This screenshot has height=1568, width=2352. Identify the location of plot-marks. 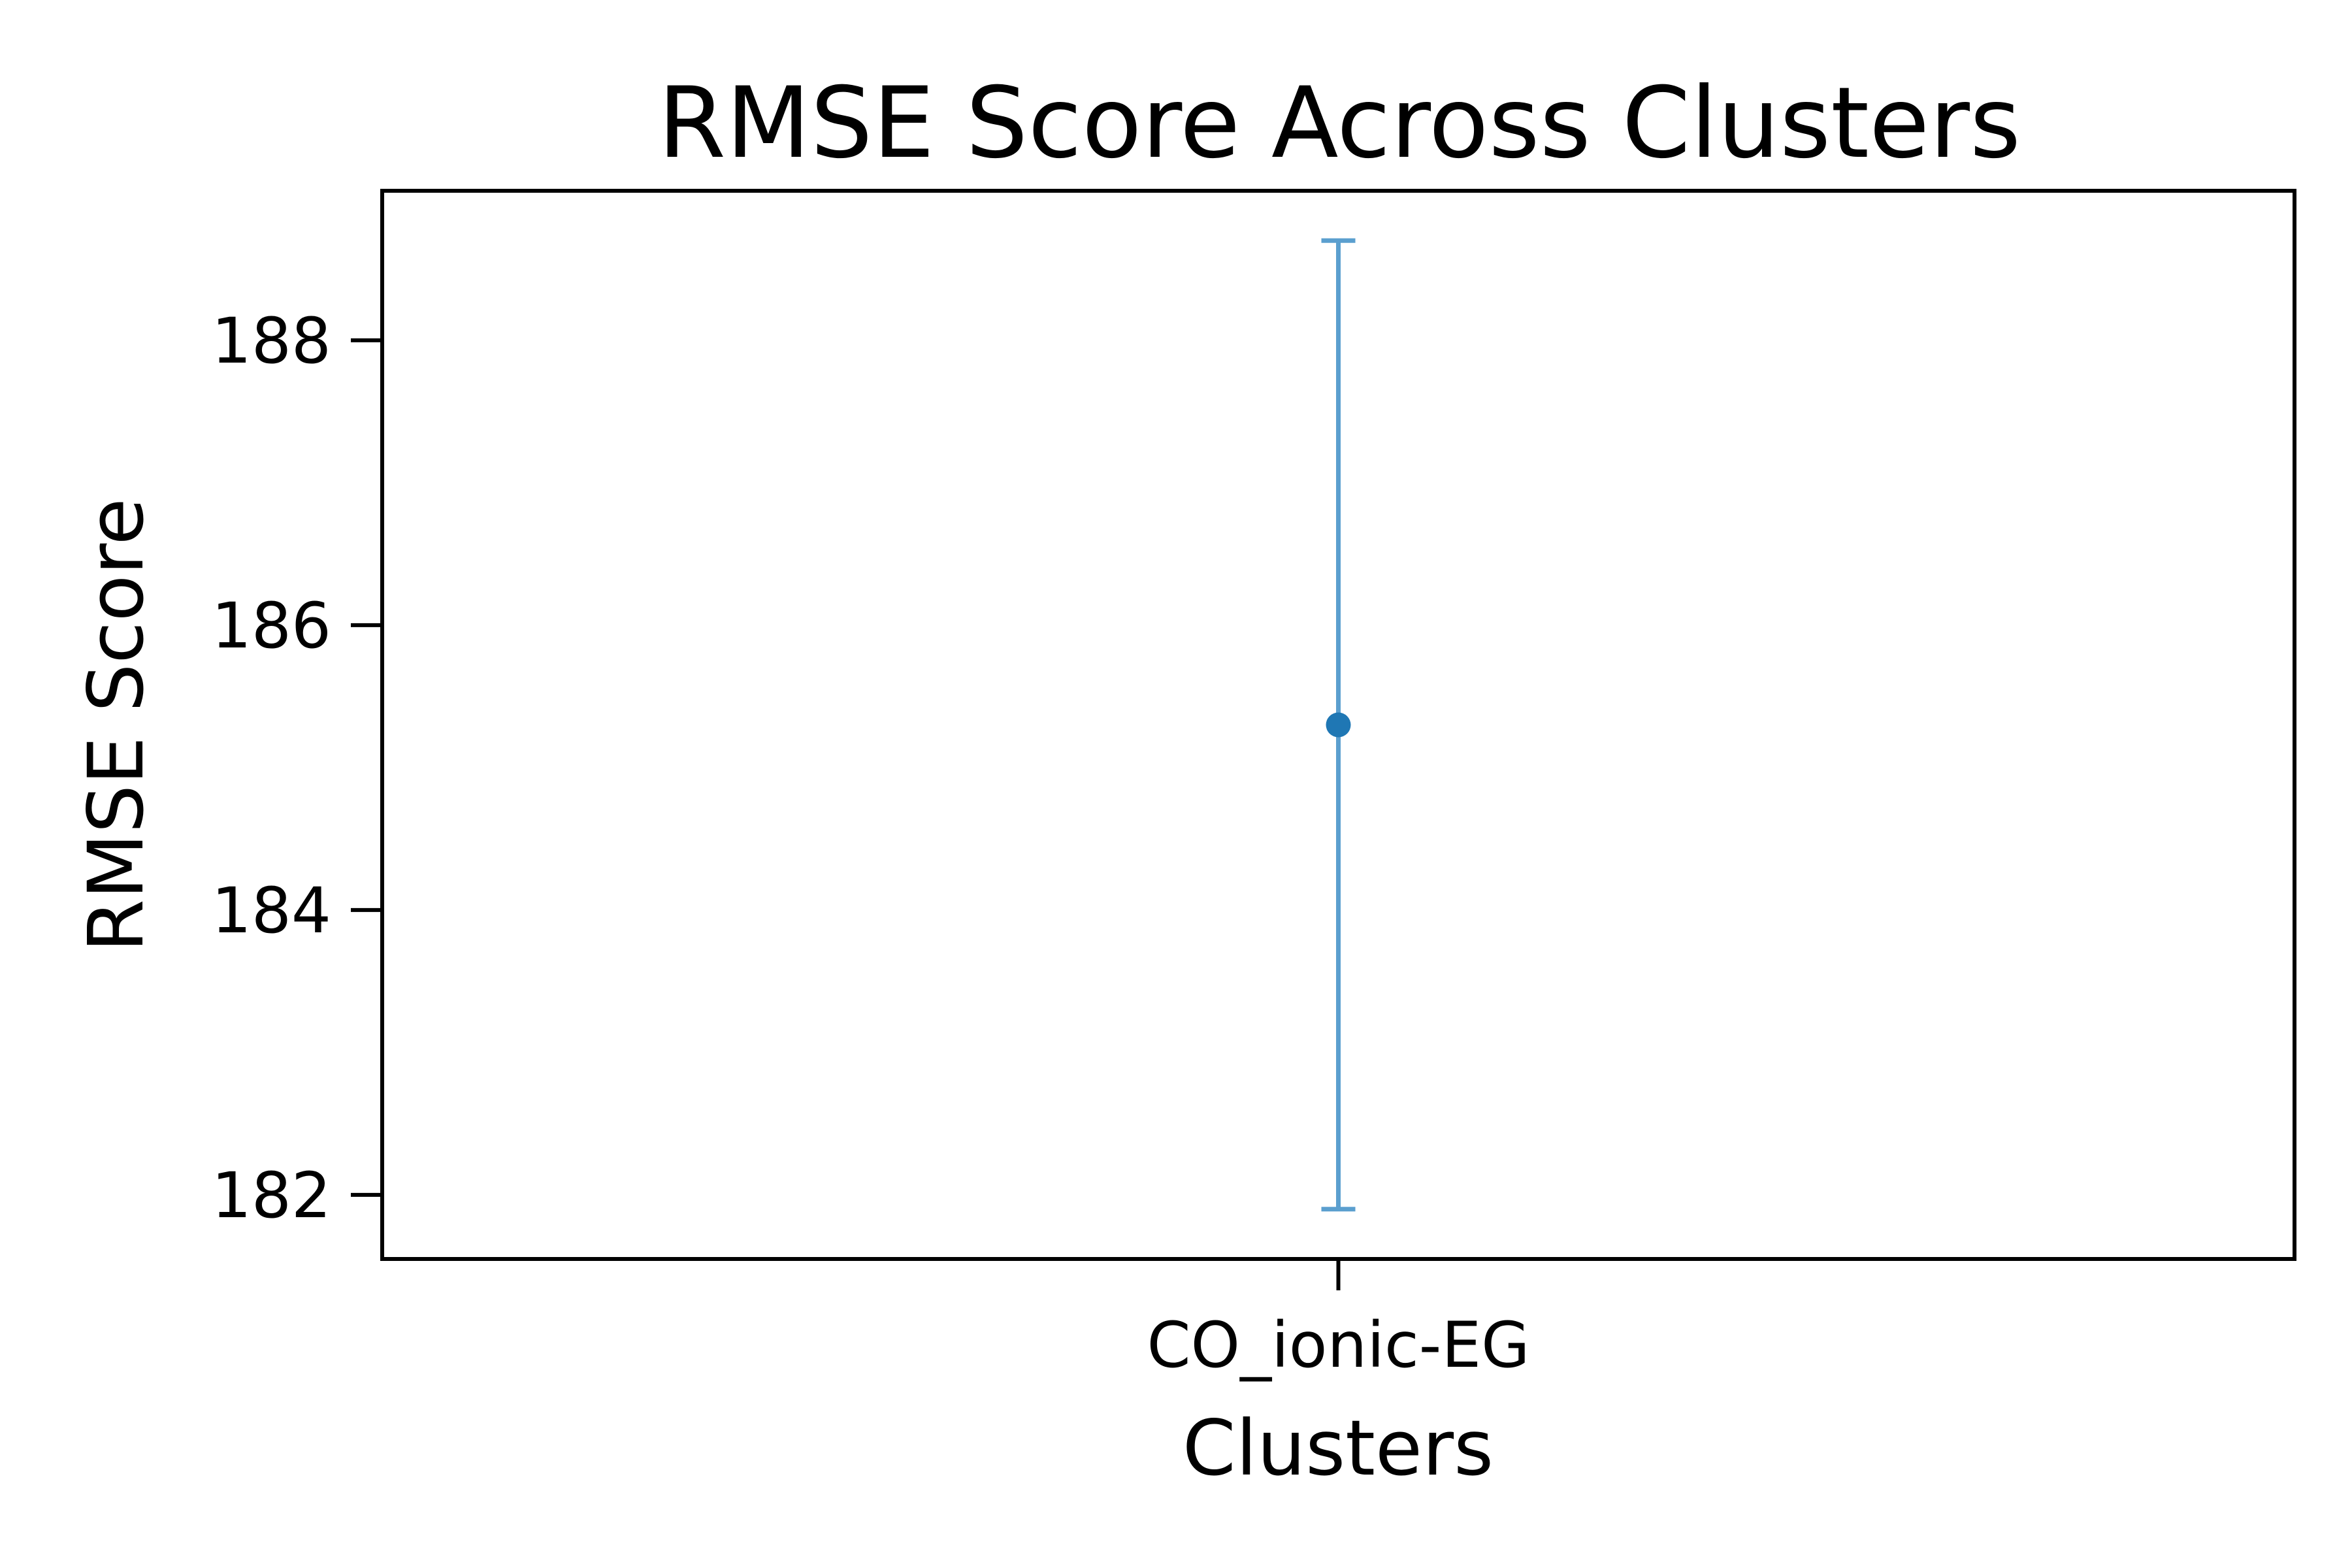
(1338, 725).